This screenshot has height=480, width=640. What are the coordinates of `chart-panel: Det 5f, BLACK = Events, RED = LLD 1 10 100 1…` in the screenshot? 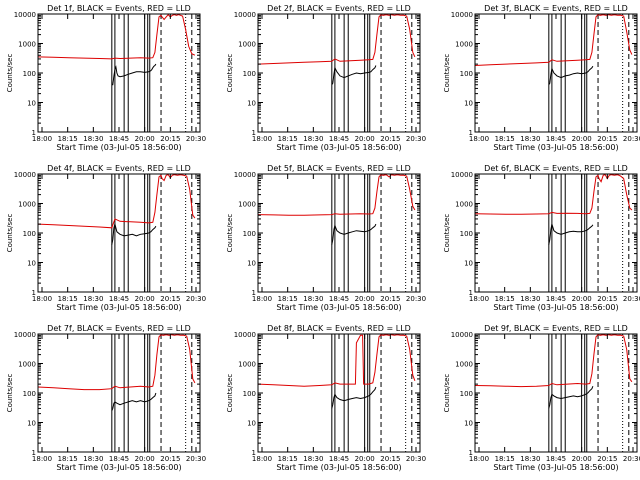 It's located at (326, 238).